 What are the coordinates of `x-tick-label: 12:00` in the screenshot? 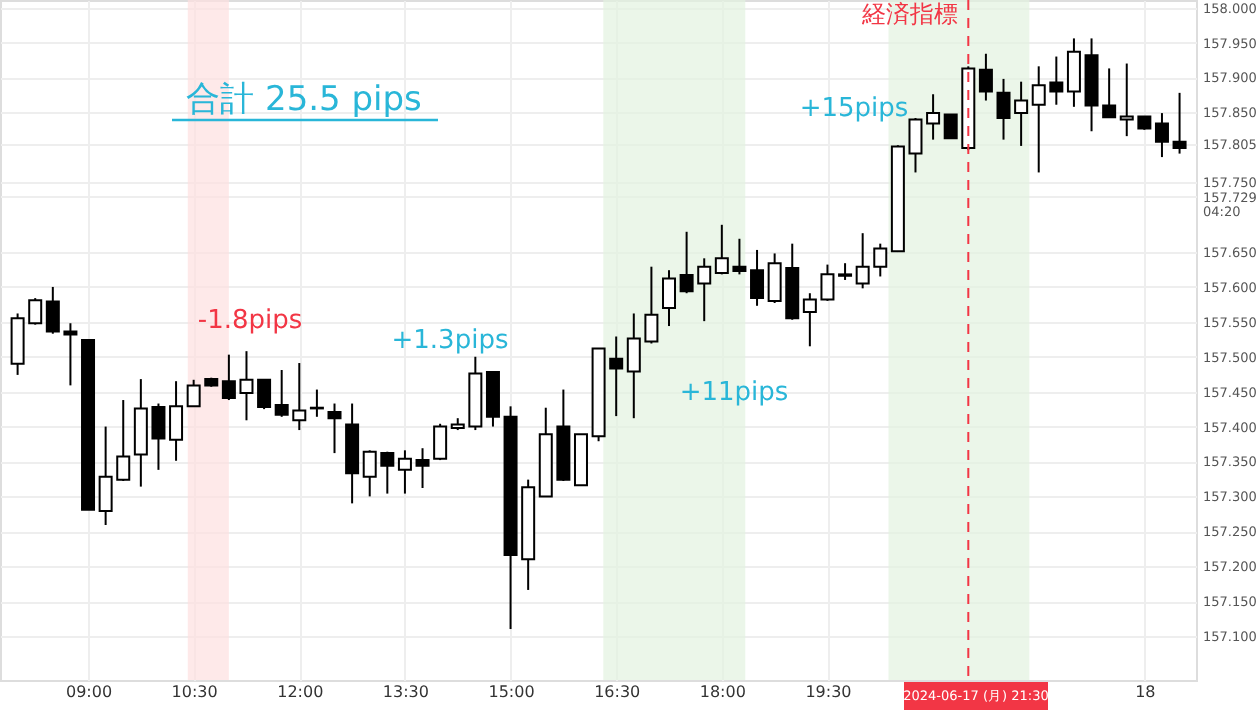 It's located at (300, 692).